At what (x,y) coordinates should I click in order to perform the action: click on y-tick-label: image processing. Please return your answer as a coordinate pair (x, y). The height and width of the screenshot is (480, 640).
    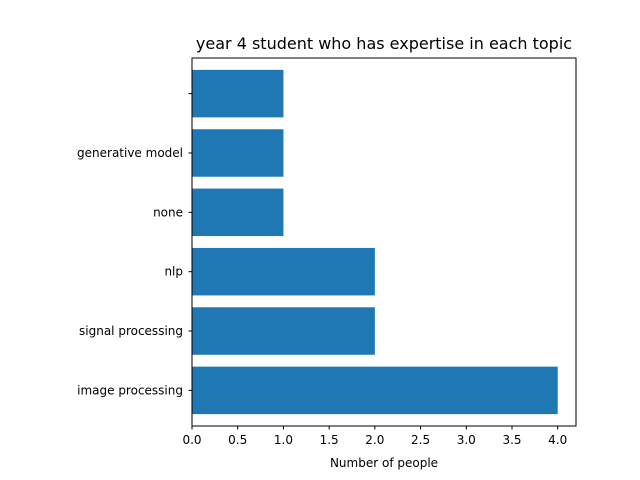
    Looking at the image, I should click on (130, 390).